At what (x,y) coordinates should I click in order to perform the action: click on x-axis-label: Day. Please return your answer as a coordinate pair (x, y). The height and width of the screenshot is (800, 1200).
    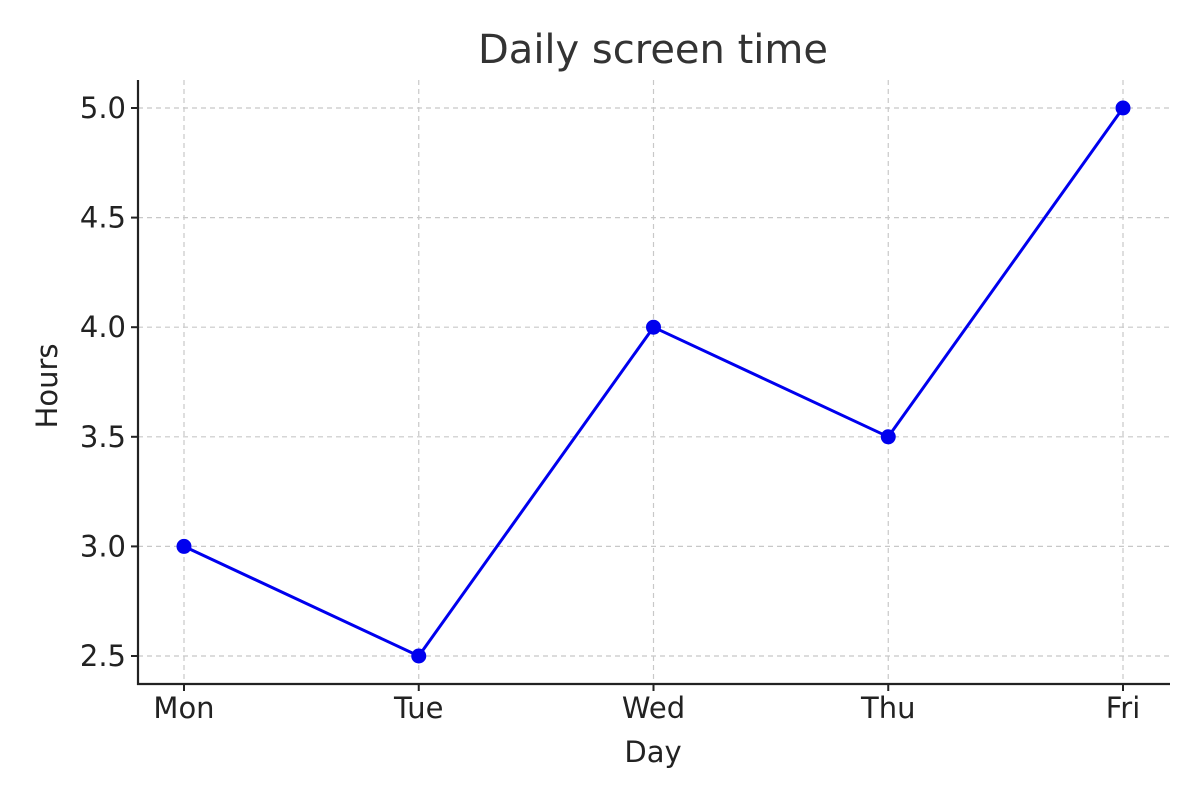
    Looking at the image, I should click on (652, 752).